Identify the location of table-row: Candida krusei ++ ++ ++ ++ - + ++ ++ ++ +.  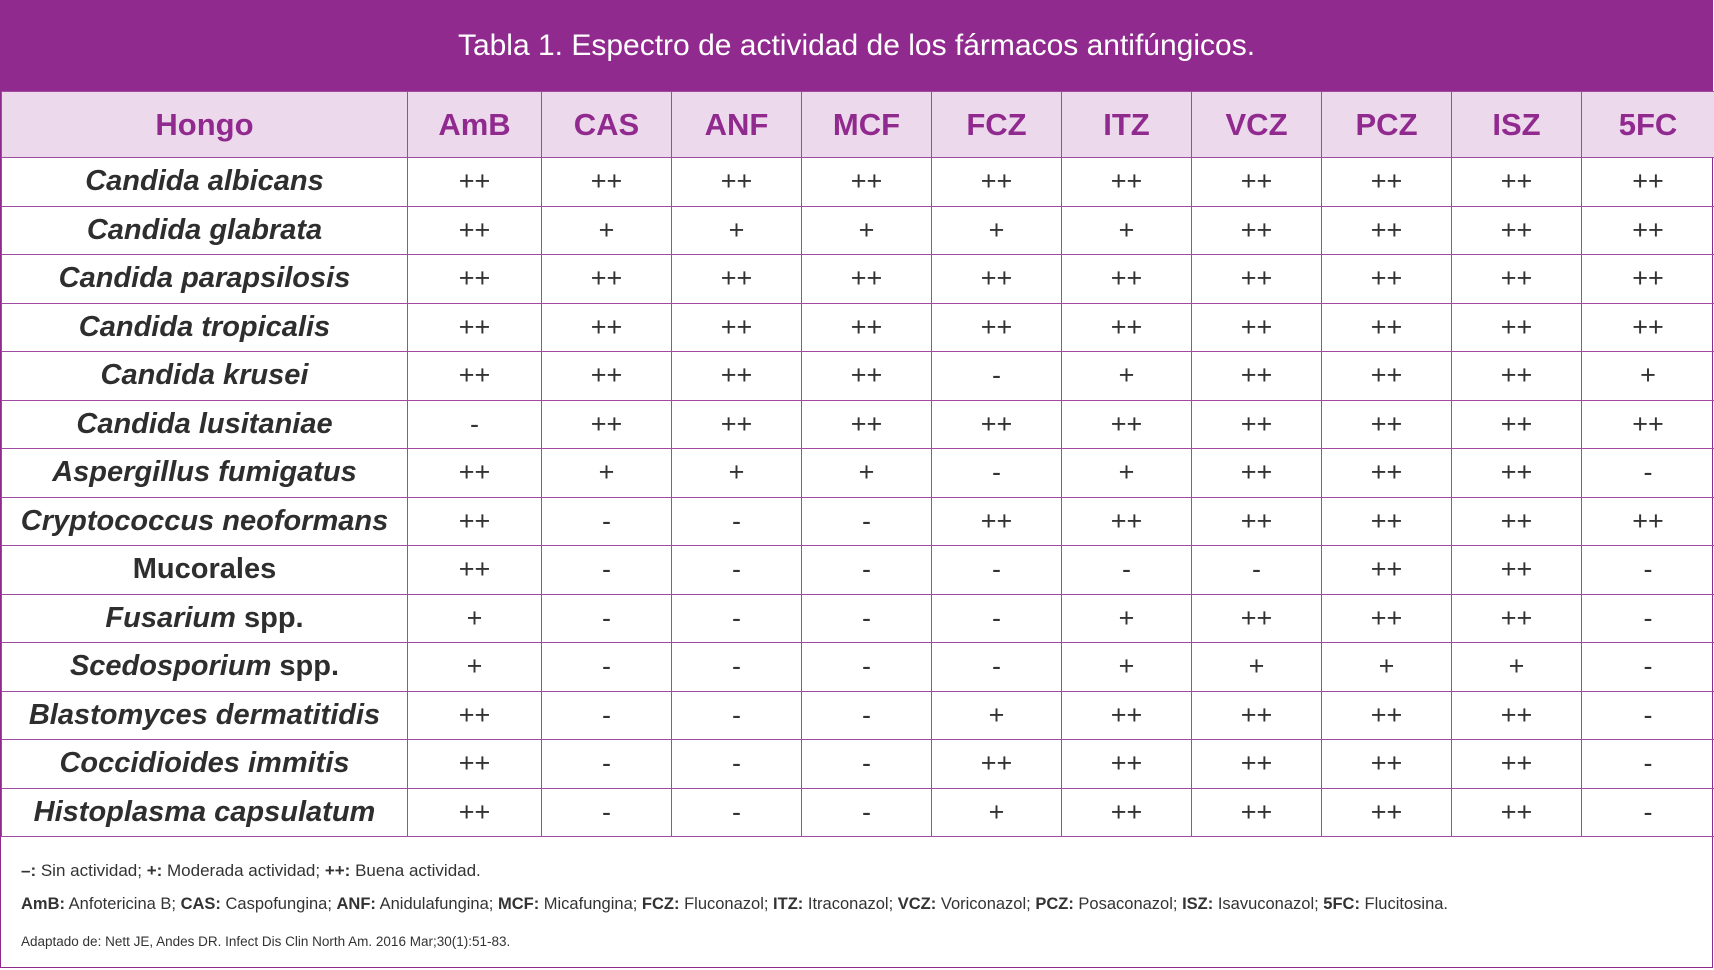
(857, 376).